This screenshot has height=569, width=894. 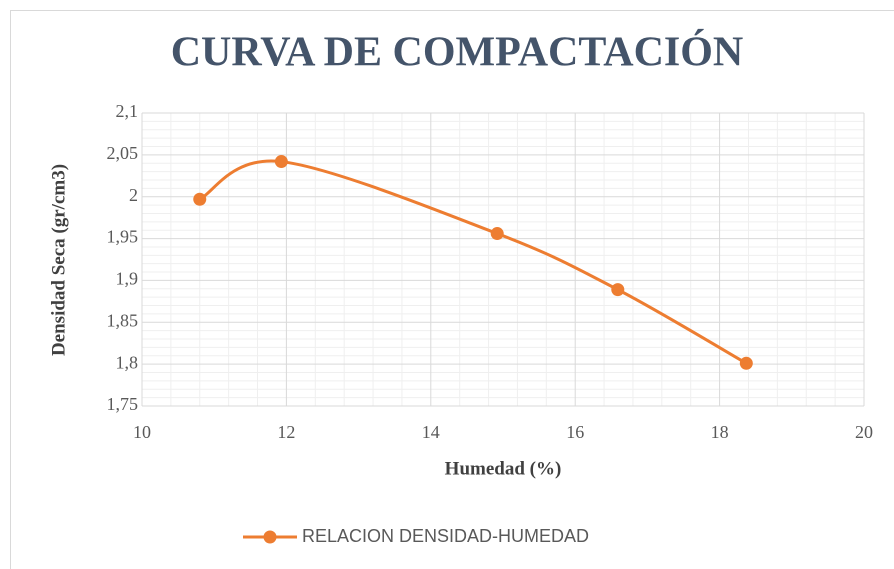 What do you see at coordinates (123, 404) in the screenshot?
I see `y-tick-label: 1,75` at bounding box center [123, 404].